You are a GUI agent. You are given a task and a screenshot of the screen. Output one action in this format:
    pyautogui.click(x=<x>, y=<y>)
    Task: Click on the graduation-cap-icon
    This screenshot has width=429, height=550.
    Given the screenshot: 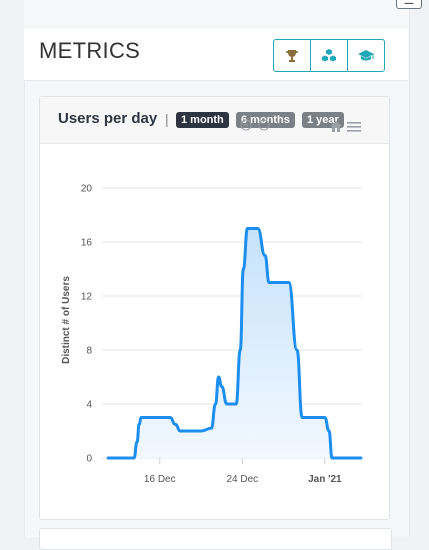 What is the action you would take?
    pyautogui.click(x=366, y=54)
    